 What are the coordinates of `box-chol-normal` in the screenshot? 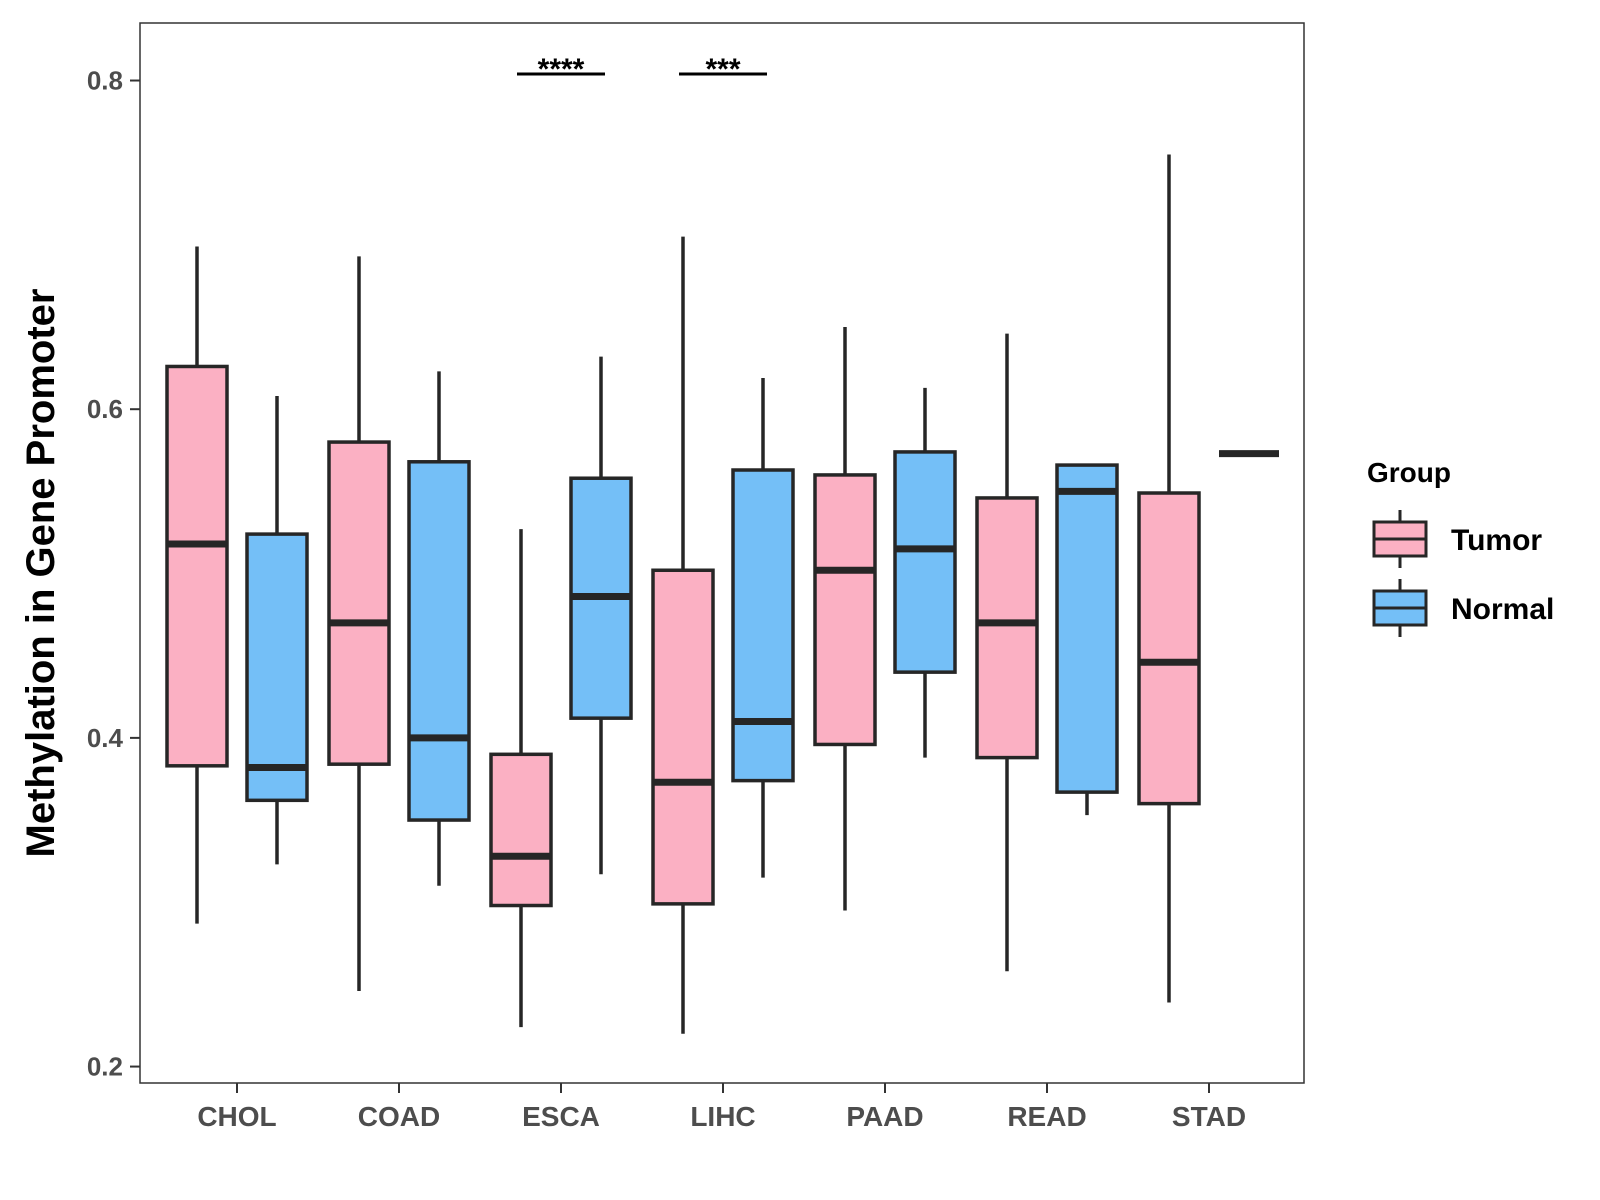 It's located at (277, 630).